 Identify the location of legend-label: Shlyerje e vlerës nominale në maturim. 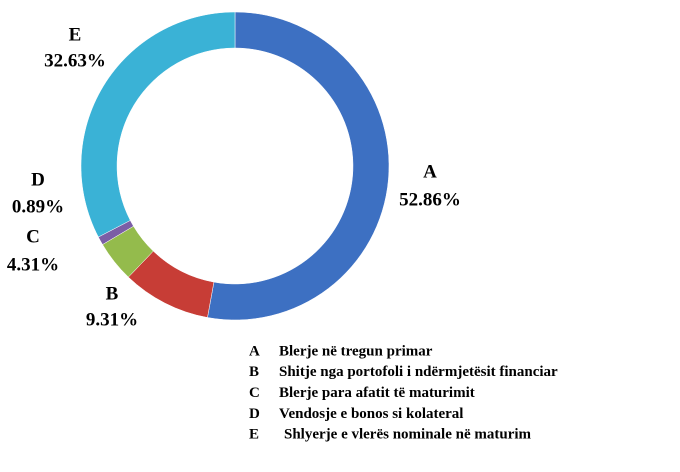
(408, 435).